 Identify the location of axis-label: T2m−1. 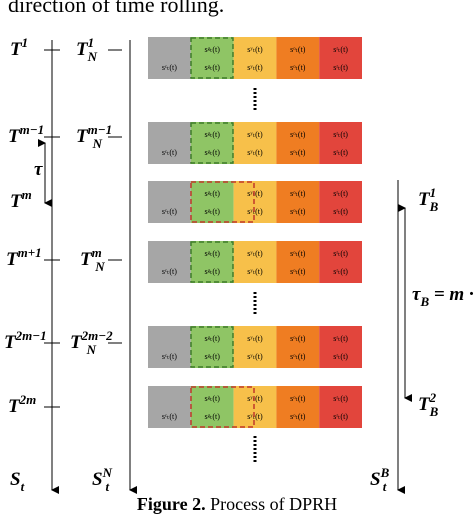
(25, 340).